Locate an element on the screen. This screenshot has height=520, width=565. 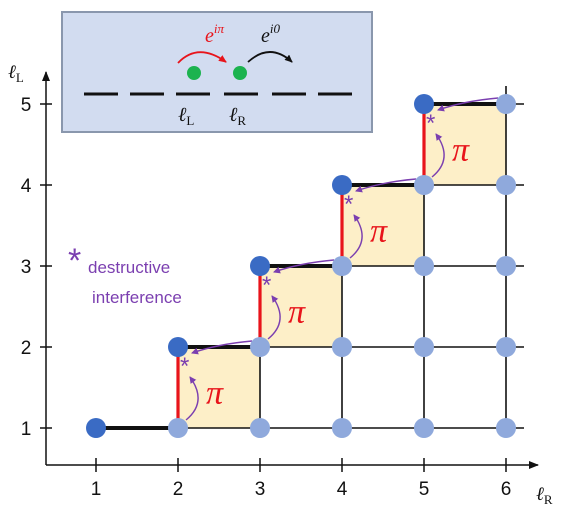
inset-hop-phase-left: eiπ is located at coordinates (215, 34).